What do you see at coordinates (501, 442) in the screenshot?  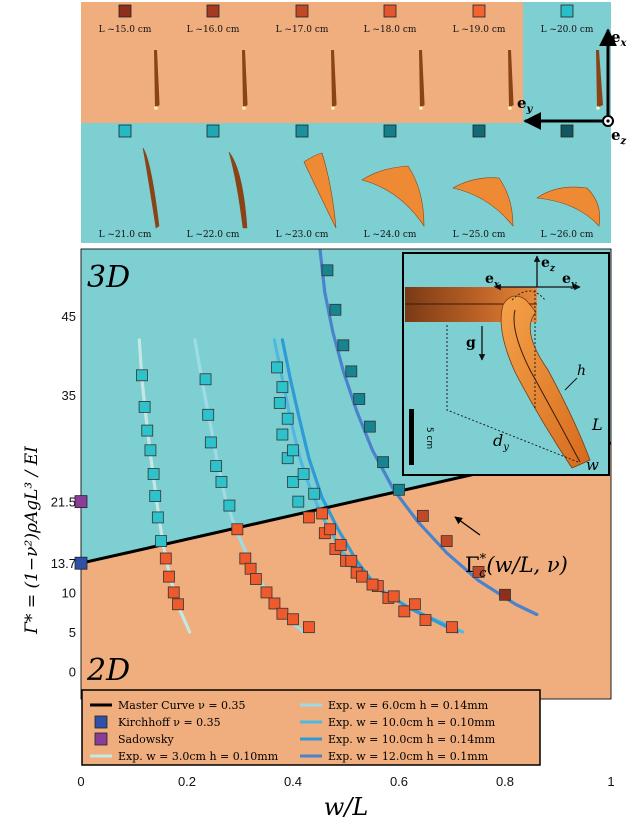 I see `inset-dy-label: dy` at bounding box center [501, 442].